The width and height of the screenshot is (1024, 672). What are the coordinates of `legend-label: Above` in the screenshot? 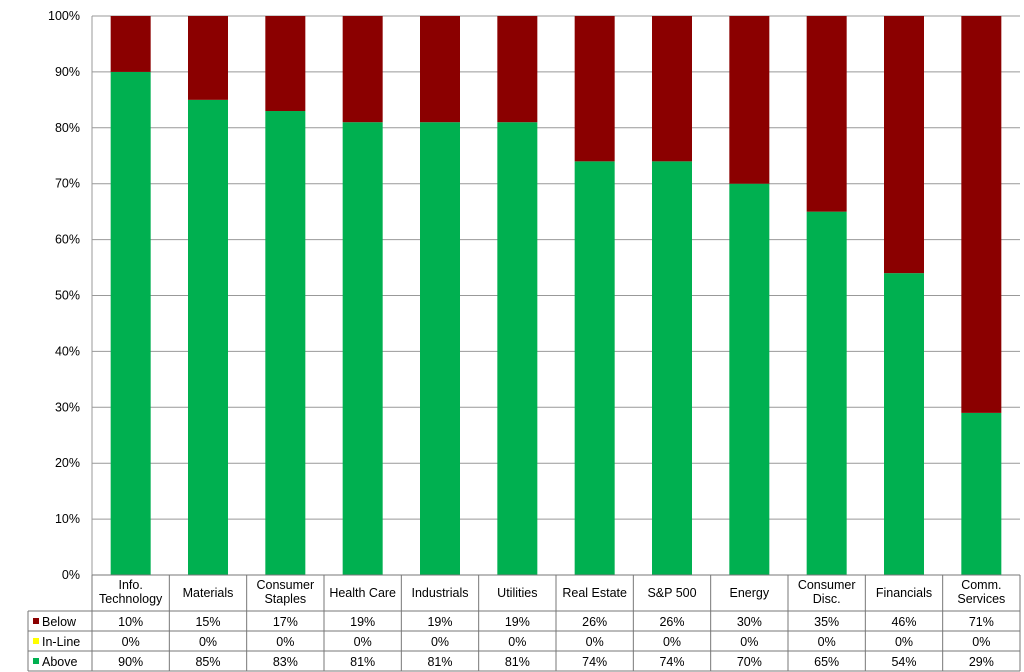 It's located at (59, 662).